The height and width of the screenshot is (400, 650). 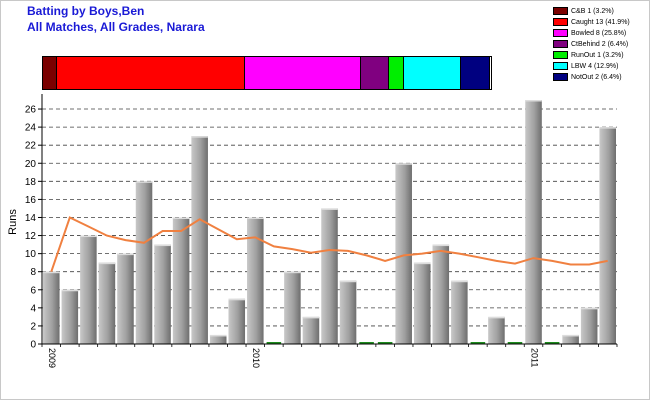 I want to click on y-tick-label: 20, so click(x=31, y=164).